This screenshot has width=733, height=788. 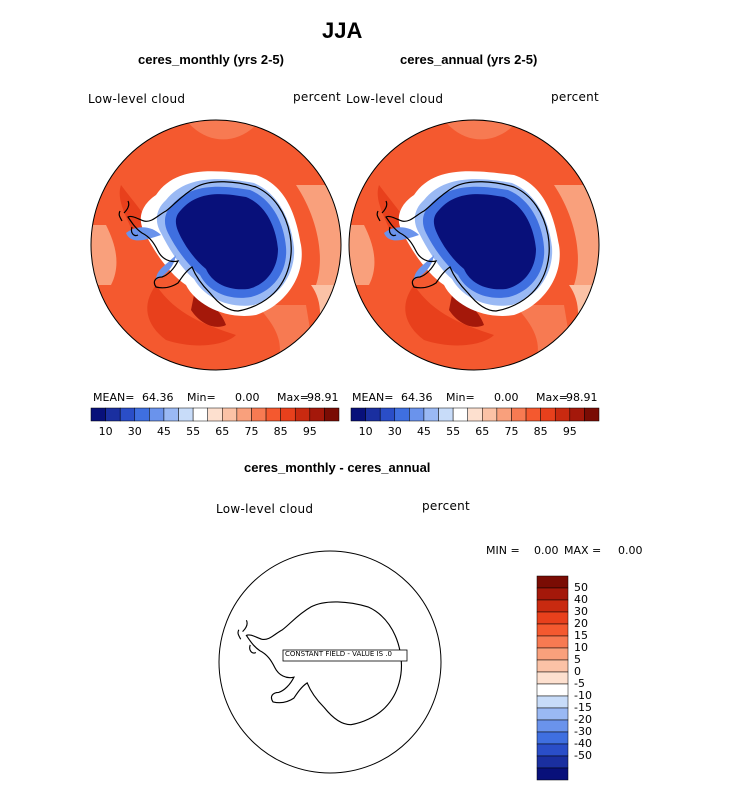 I want to click on panel2-variable: Low-level cloud, so click(x=395, y=99).